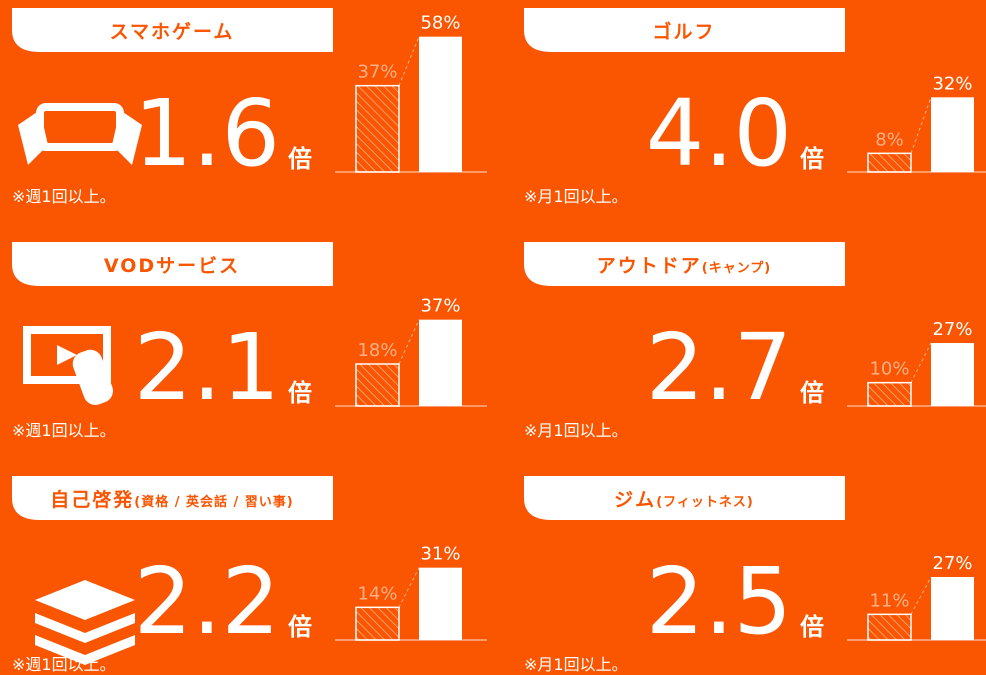 This screenshot has height=675, width=986. Describe the element at coordinates (635, 500) in the screenshot. I see `title-main: ジム` at that location.